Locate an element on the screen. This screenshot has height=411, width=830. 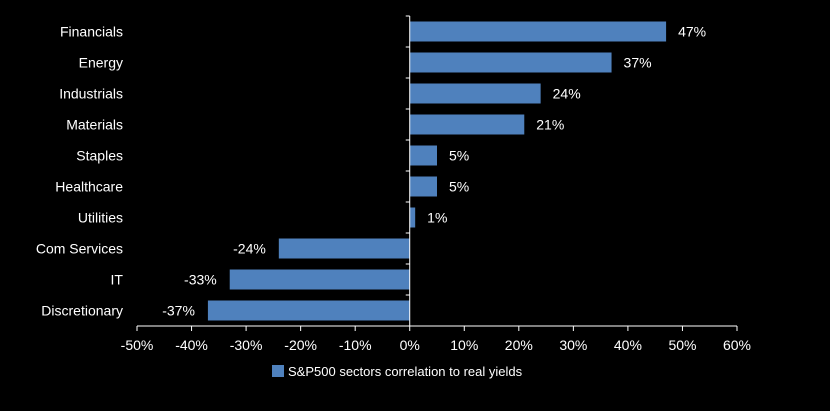
category-label: Staples is located at coordinates (99, 156).